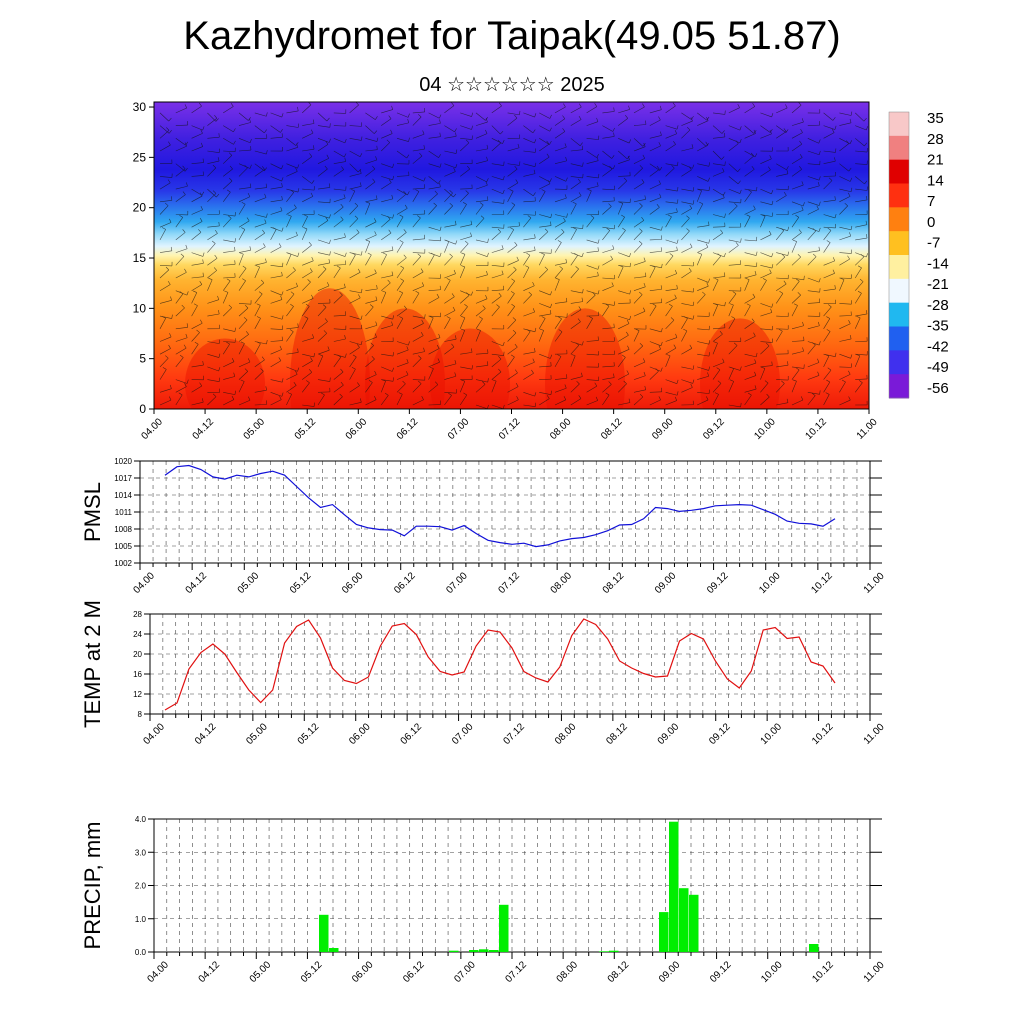 This screenshot has width=1024, height=1024. What do you see at coordinates (509, 583) in the screenshot?
I see `x-tick-label: 07.12` at bounding box center [509, 583].